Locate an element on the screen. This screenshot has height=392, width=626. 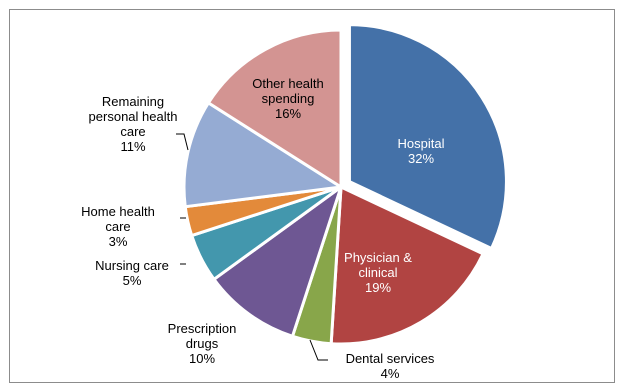
slice-name-nursing-care: Nursing care is located at coordinates (132, 265).